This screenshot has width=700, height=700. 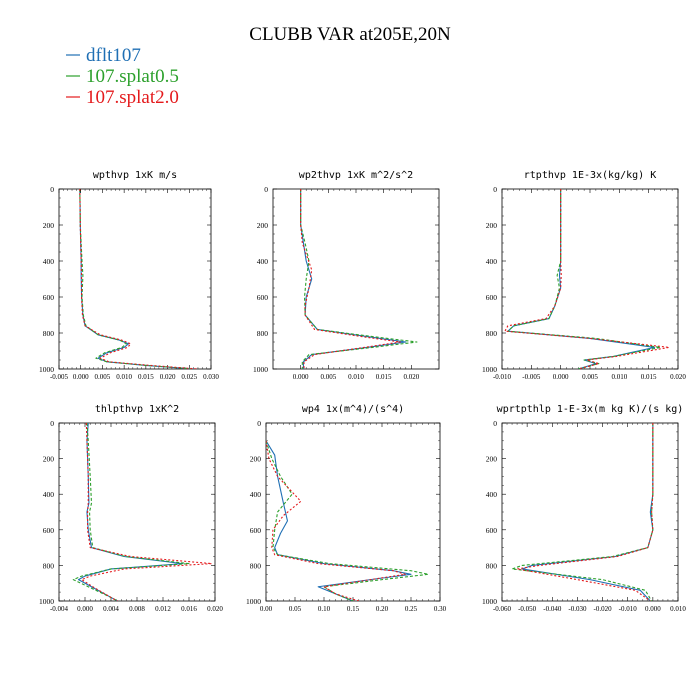 What do you see at coordinates (189, 609) in the screenshot?
I see `xtick-label: 0.016` at bounding box center [189, 609].